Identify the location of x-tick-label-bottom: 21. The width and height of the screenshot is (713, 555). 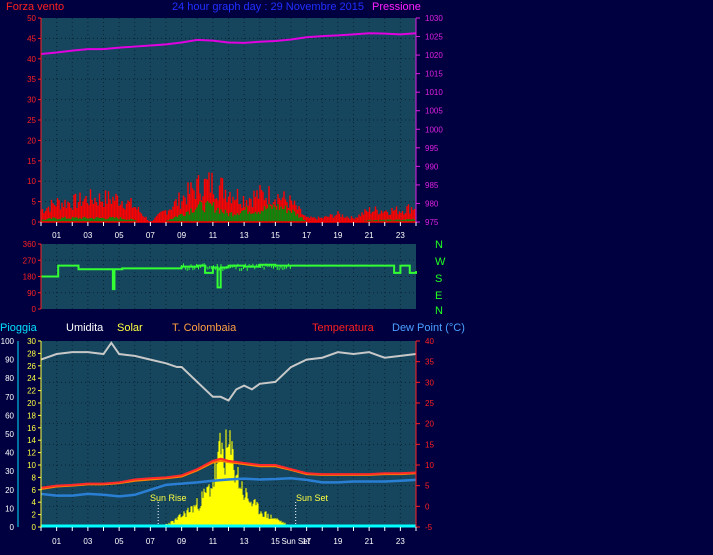
(369, 541).